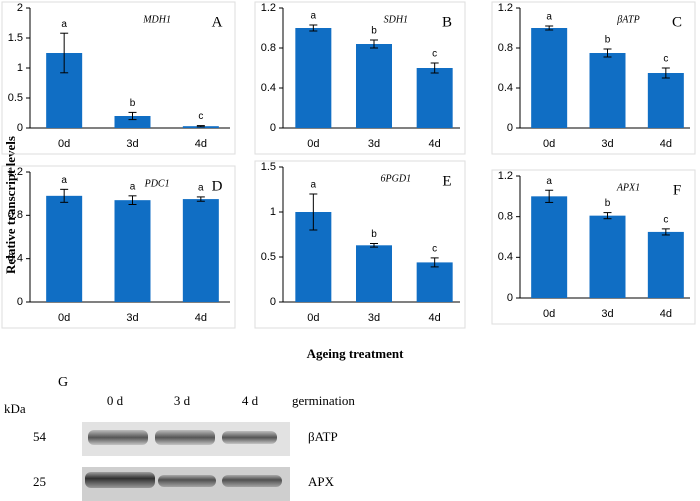 The height and width of the screenshot is (501, 700). Describe the element at coordinates (20, 8) in the screenshot. I see `y-tick-label: 2` at that location.